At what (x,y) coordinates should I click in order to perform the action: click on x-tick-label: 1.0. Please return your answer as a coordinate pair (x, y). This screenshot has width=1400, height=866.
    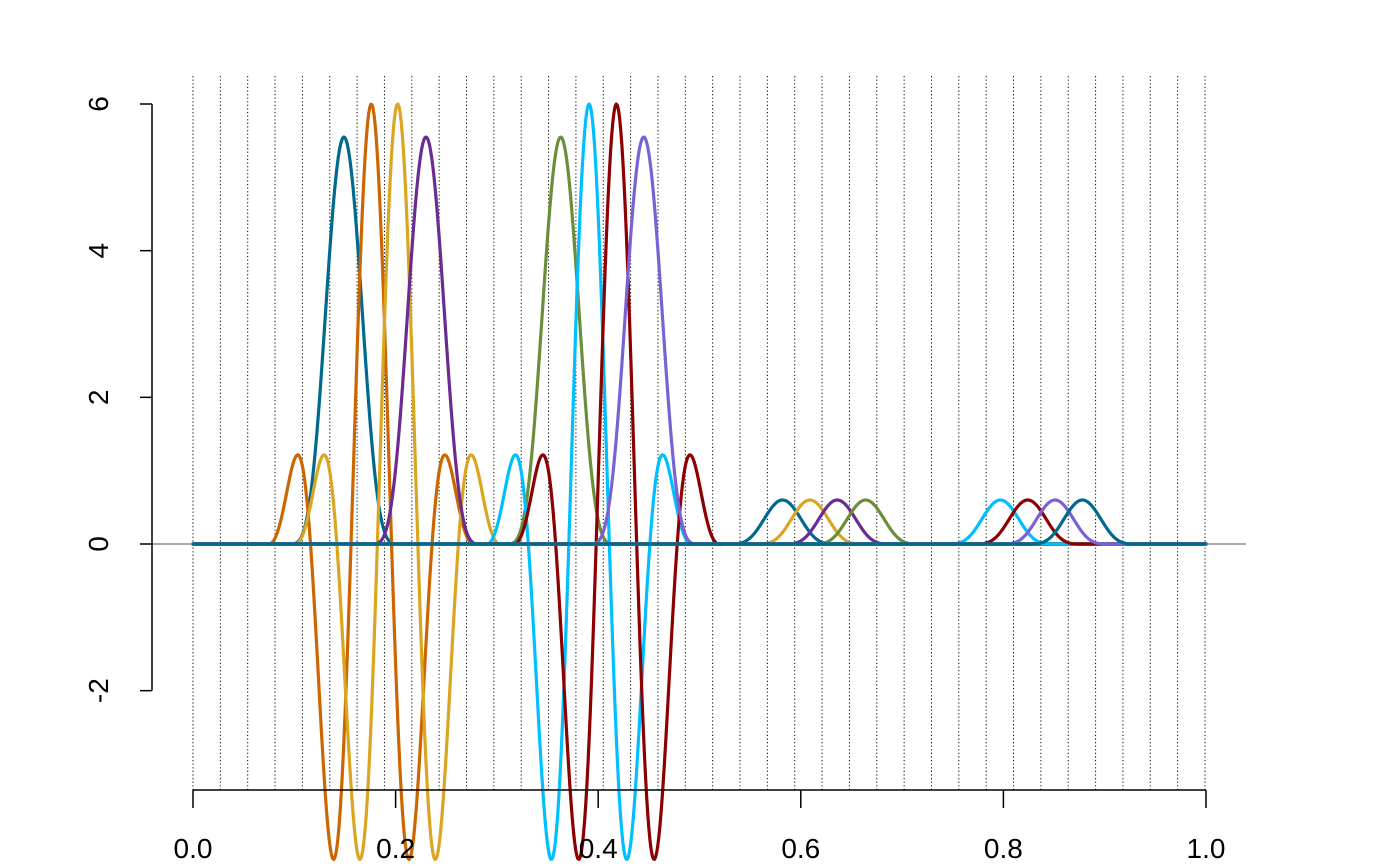
    Looking at the image, I should click on (1206, 848).